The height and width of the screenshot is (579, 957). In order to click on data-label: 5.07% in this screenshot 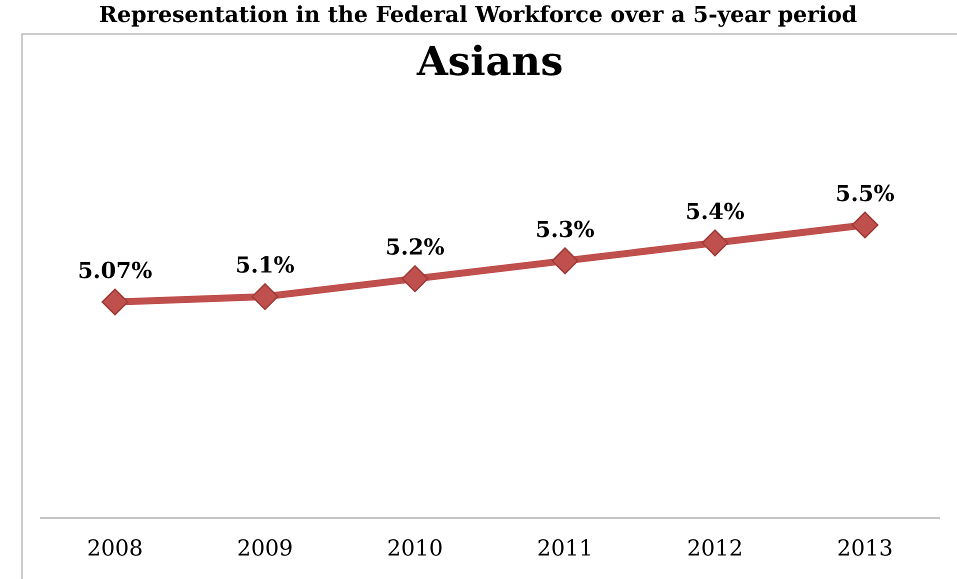, I will do `click(115, 271)`.